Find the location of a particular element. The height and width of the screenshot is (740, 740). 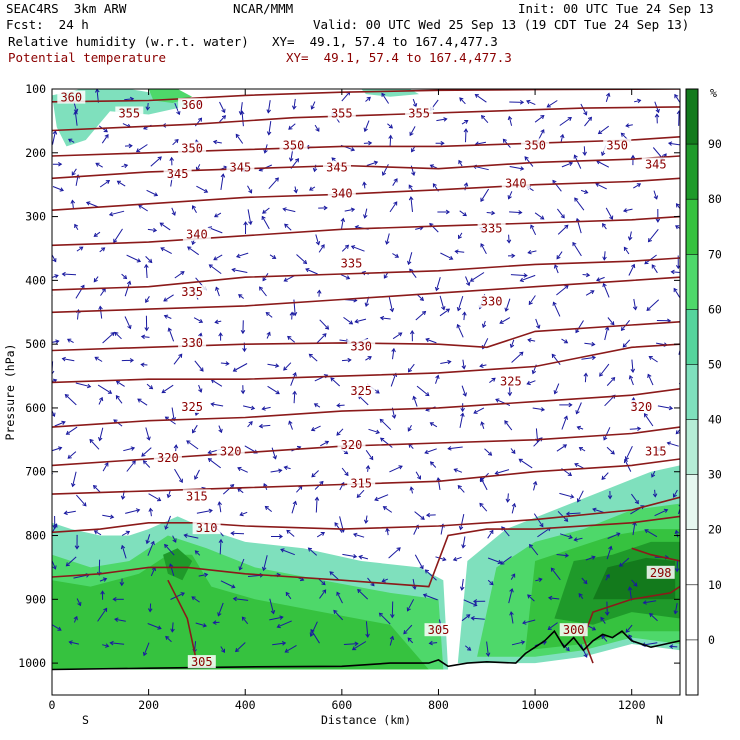

contour-label: 350 is located at coordinates (192, 149).